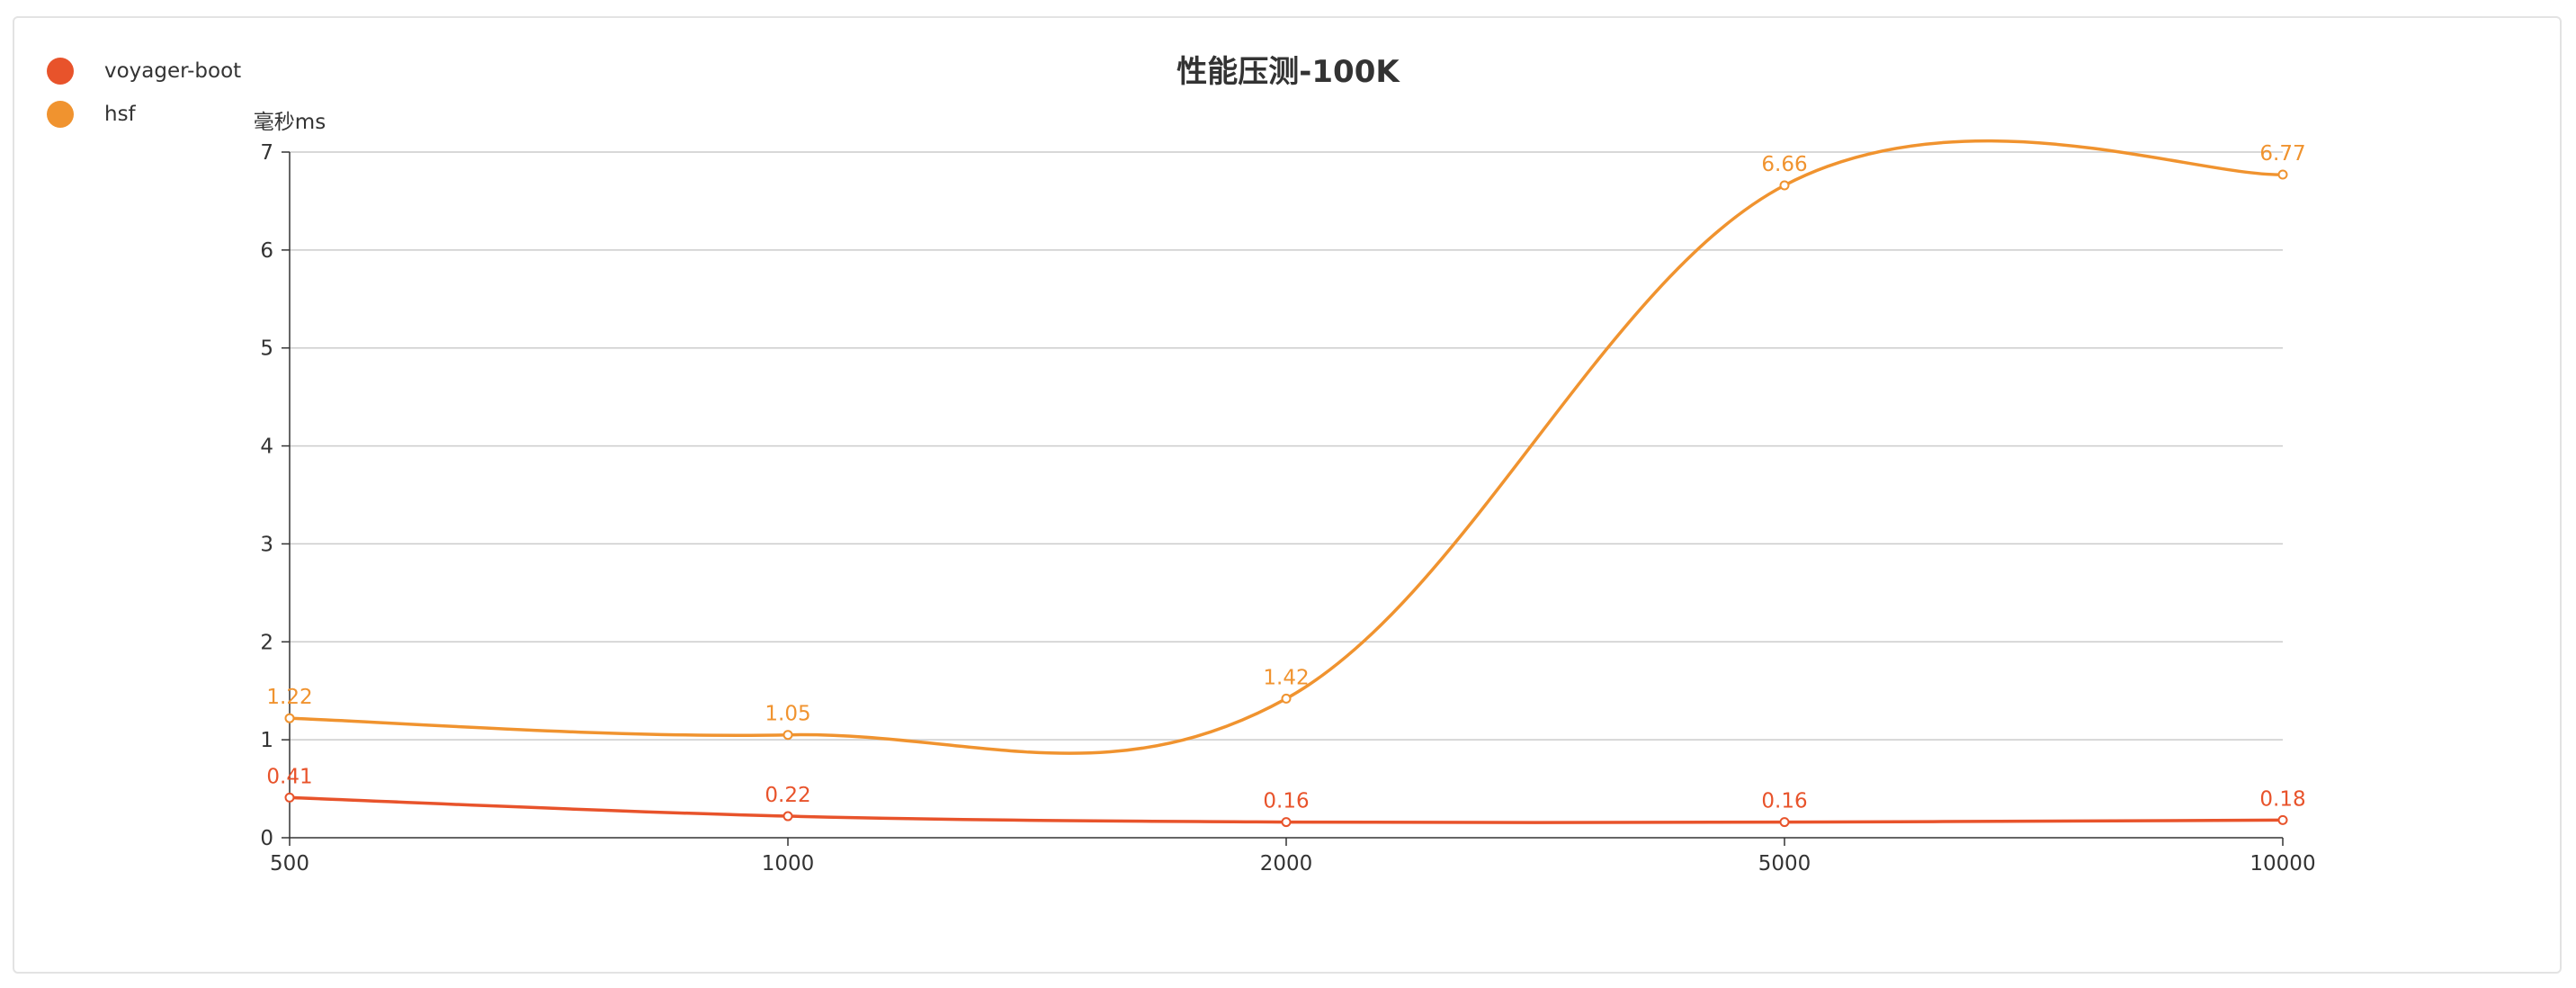  Describe the element at coordinates (266, 642) in the screenshot. I see `y-tick-label: 2` at that location.